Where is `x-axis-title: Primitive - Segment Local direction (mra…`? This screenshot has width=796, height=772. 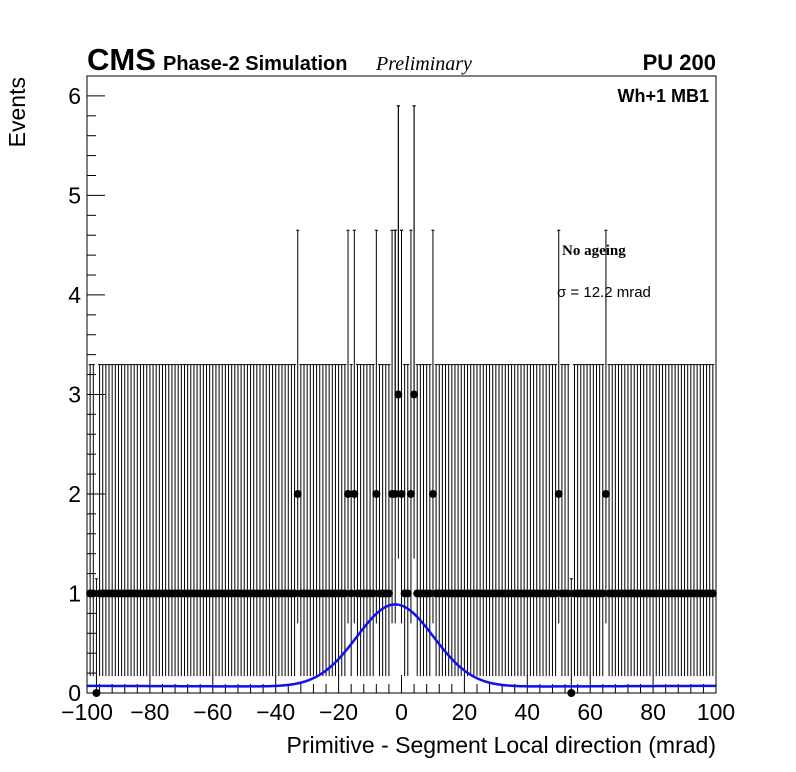 x-axis-title: Primitive - Segment Local direction (mra… is located at coordinates (501, 745).